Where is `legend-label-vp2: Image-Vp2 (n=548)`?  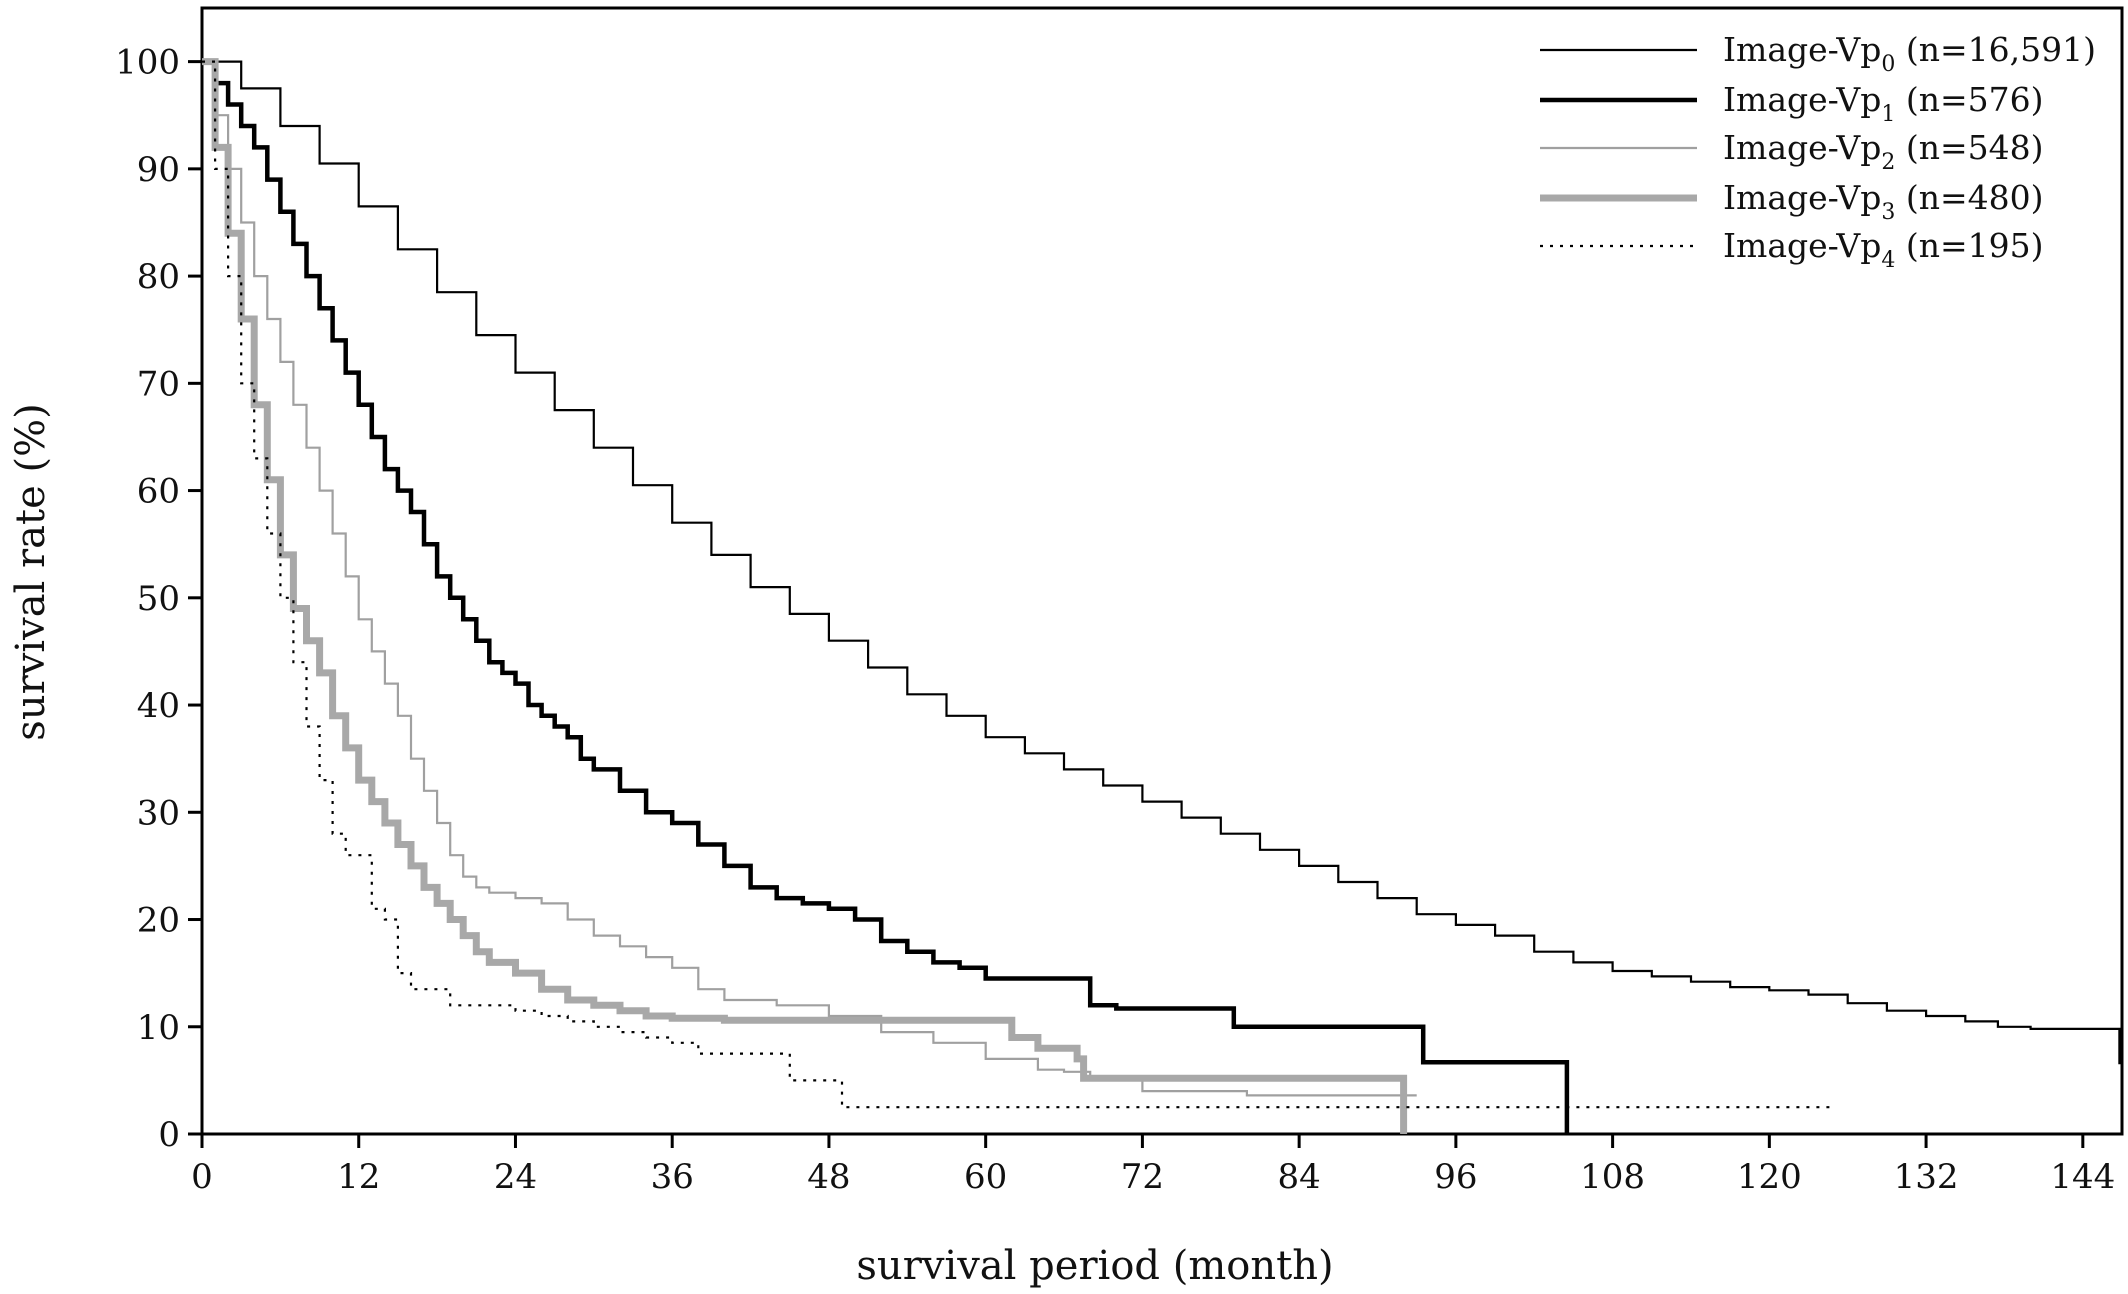 legend-label-vp2: Image-Vp2 (n=548) is located at coordinates (1883, 151).